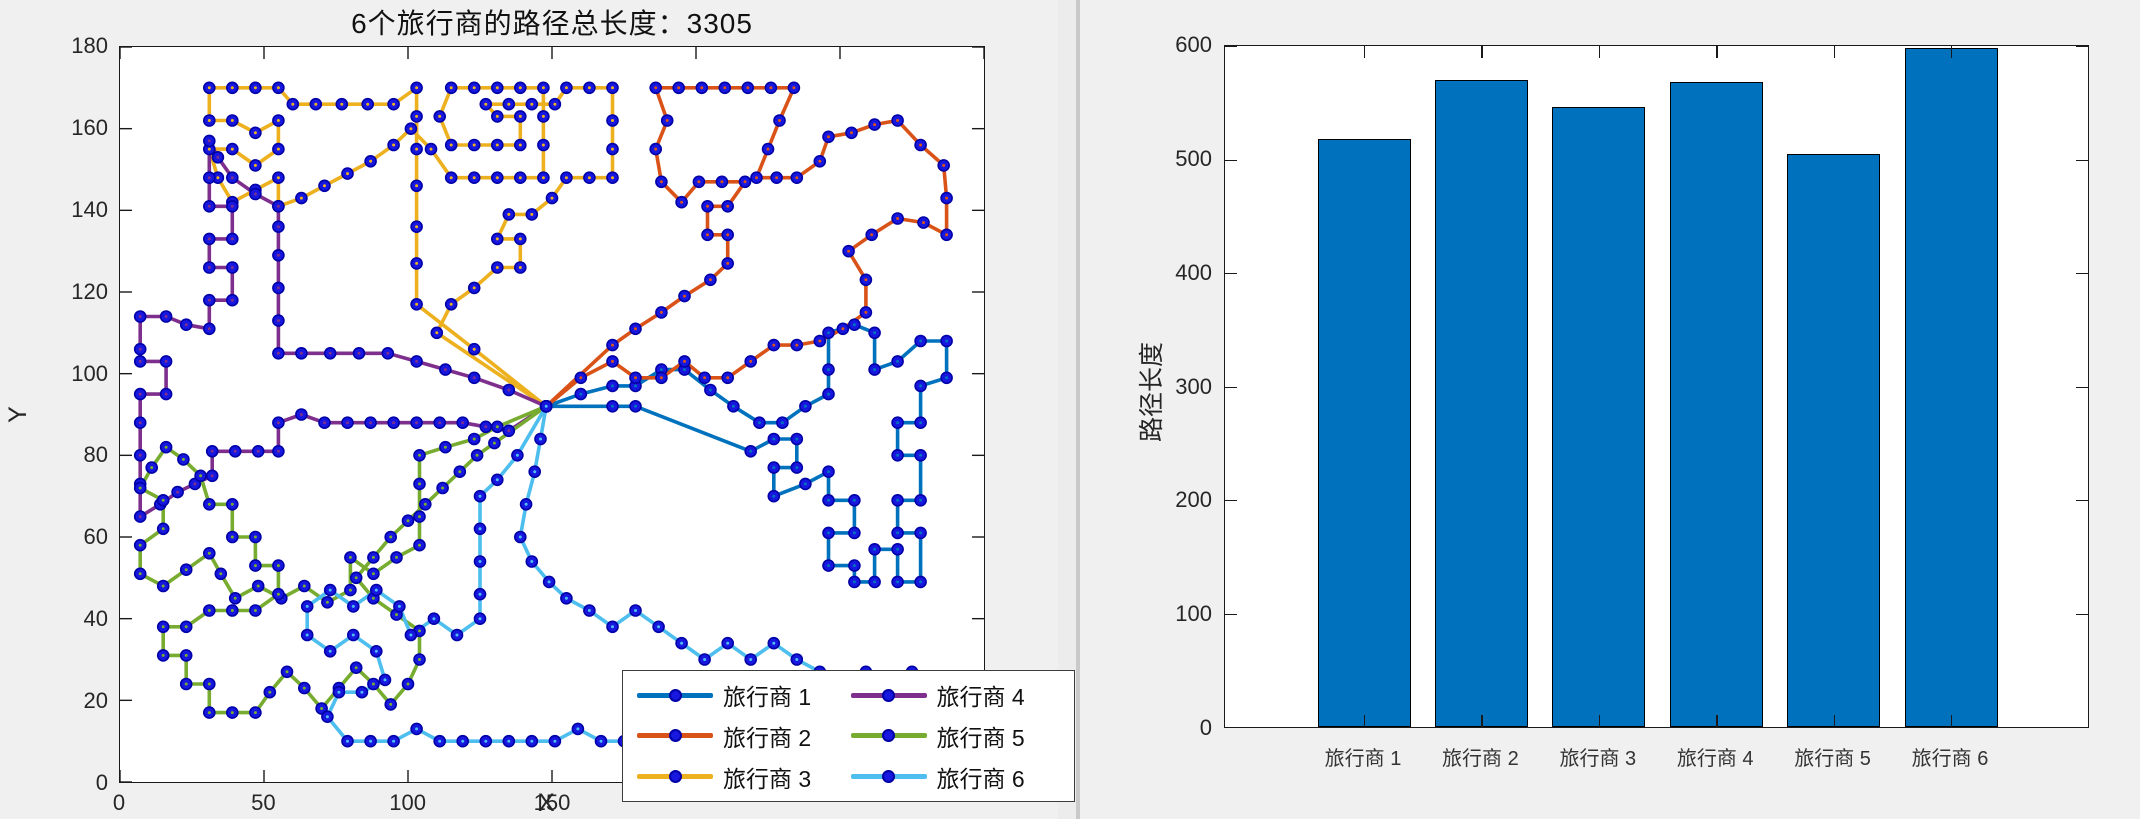  What do you see at coordinates (89, 45) in the screenshot?
I see `y-tick-label: 180` at bounding box center [89, 45].